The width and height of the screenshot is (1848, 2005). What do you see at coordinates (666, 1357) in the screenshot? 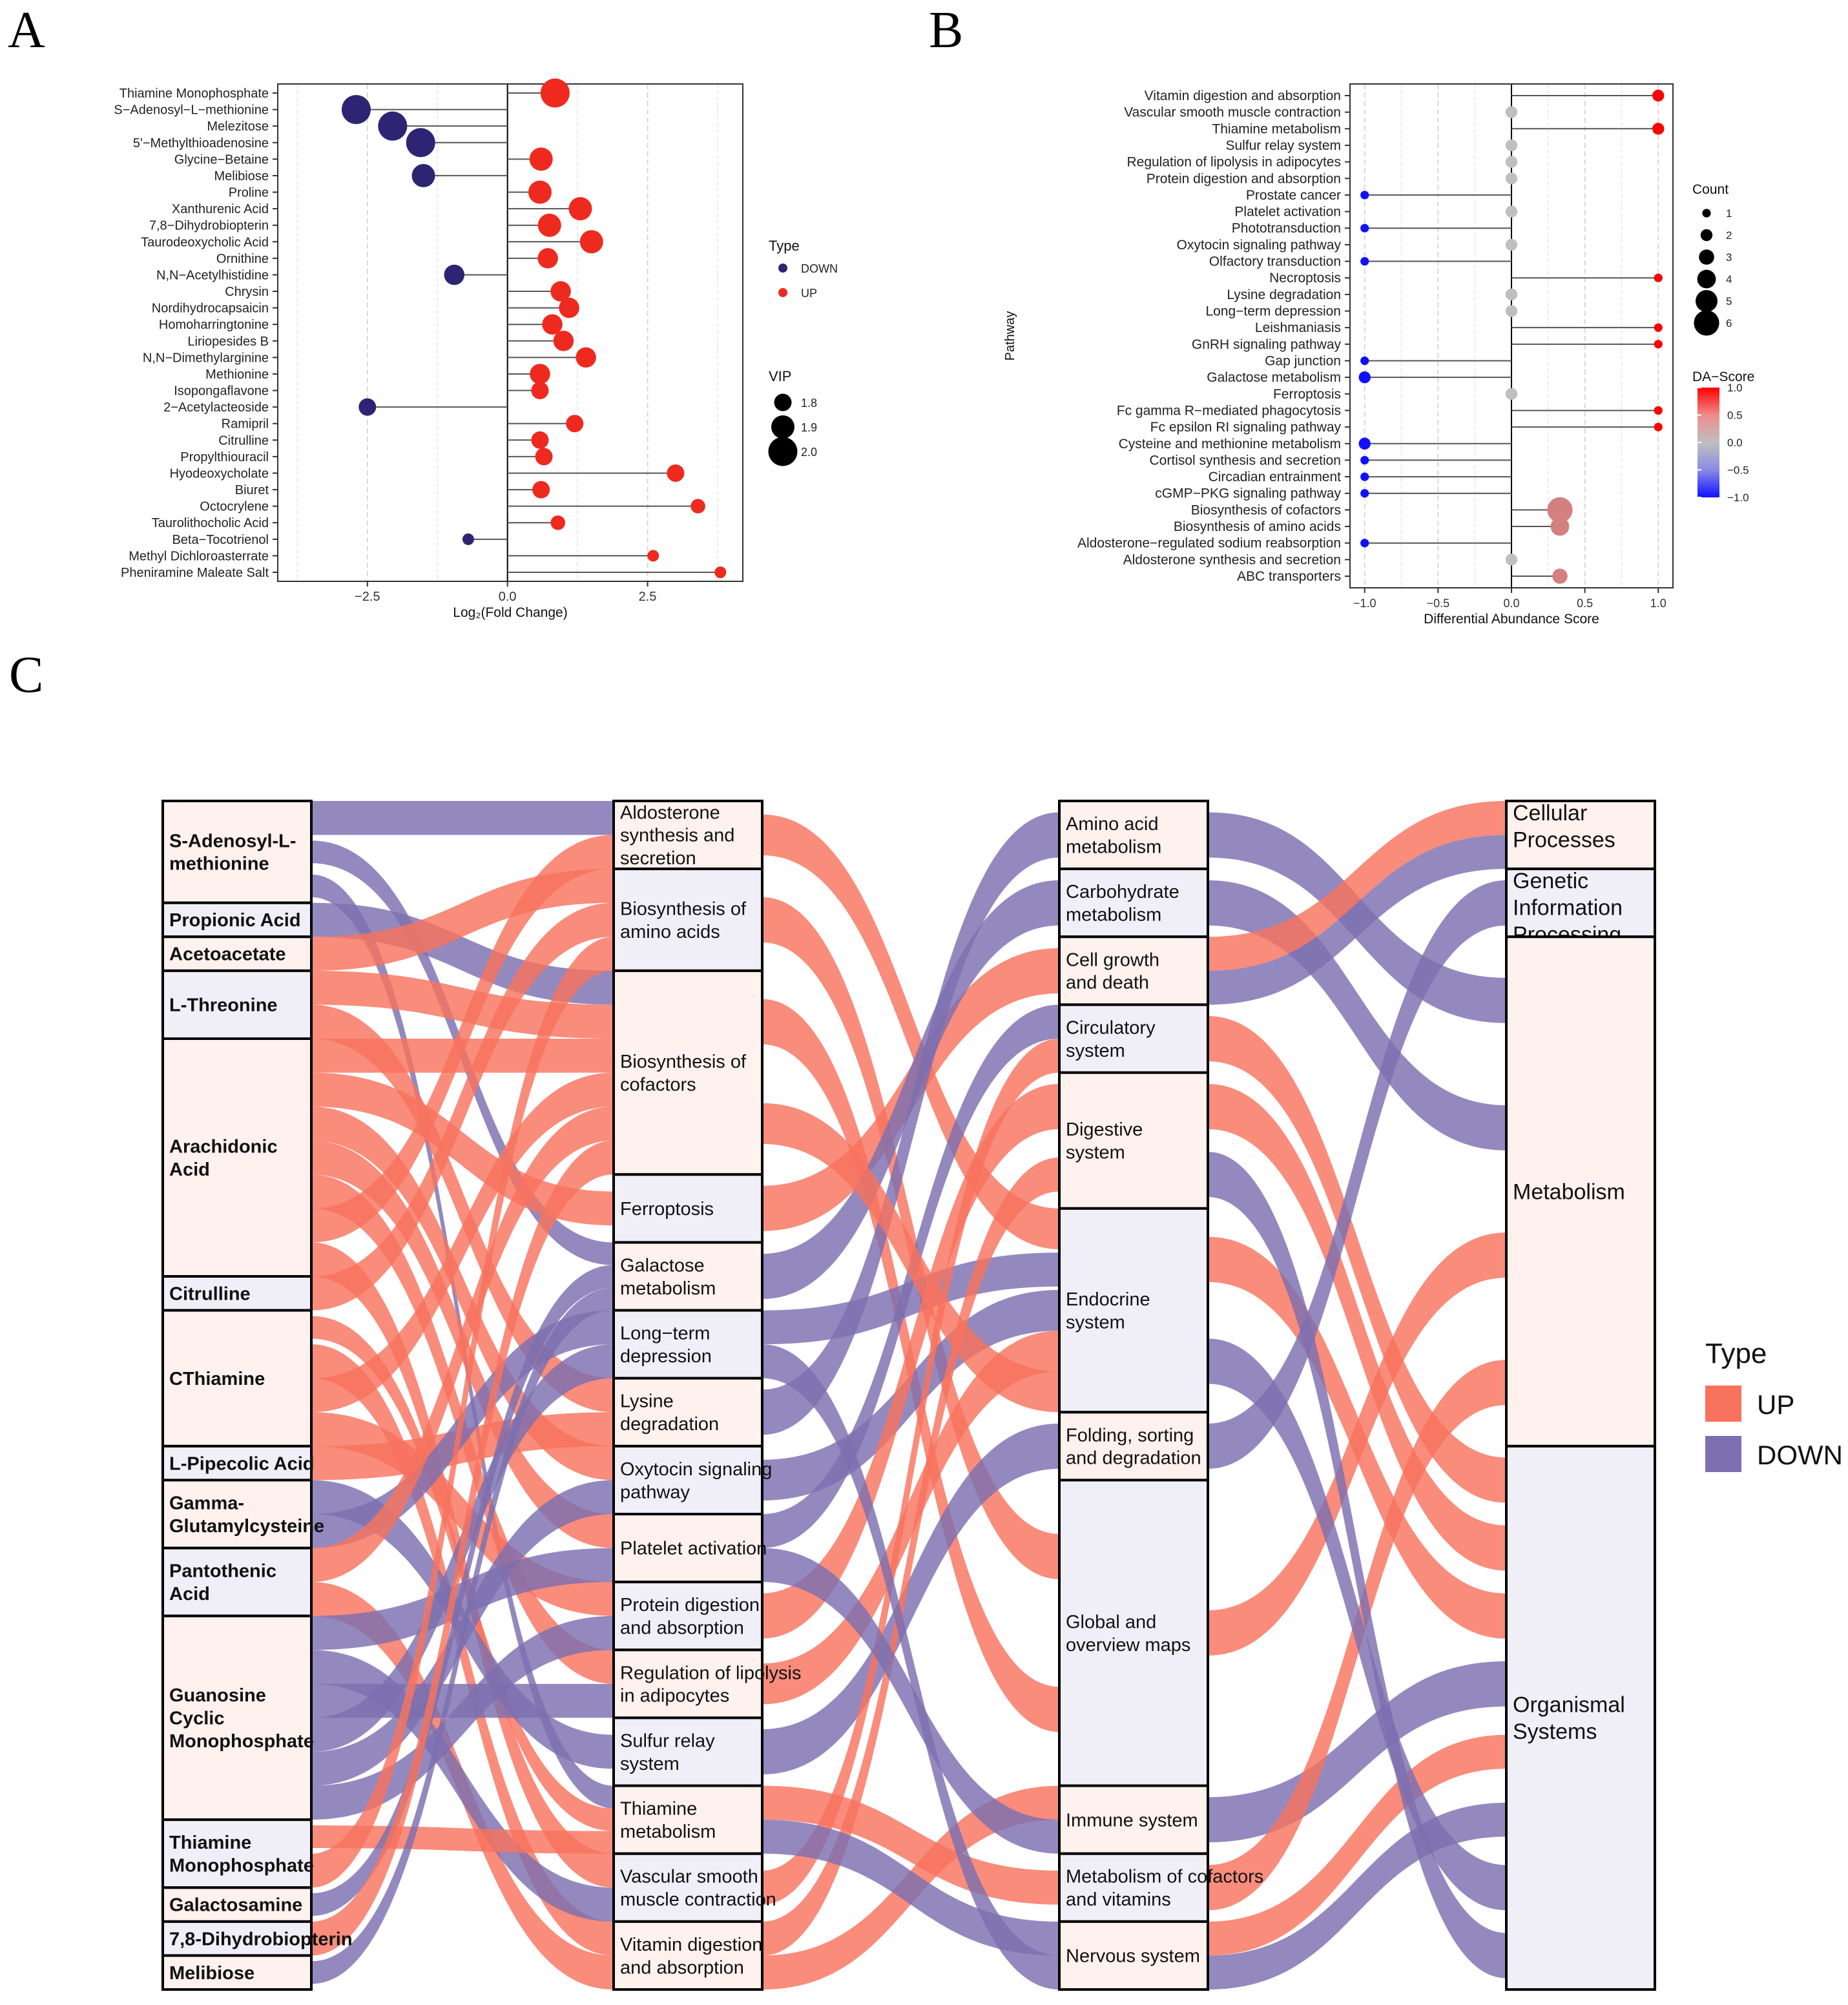
I see `sankey-node-label: depression` at bounding box center [666, 1357].